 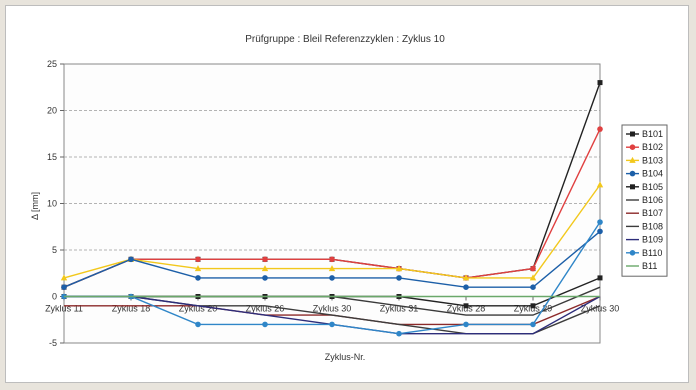 What do you see at coordinates (131, 309) in the screenshot?
I see `x-tick-label: Zyklus 18` at bounding box center [131, 309].